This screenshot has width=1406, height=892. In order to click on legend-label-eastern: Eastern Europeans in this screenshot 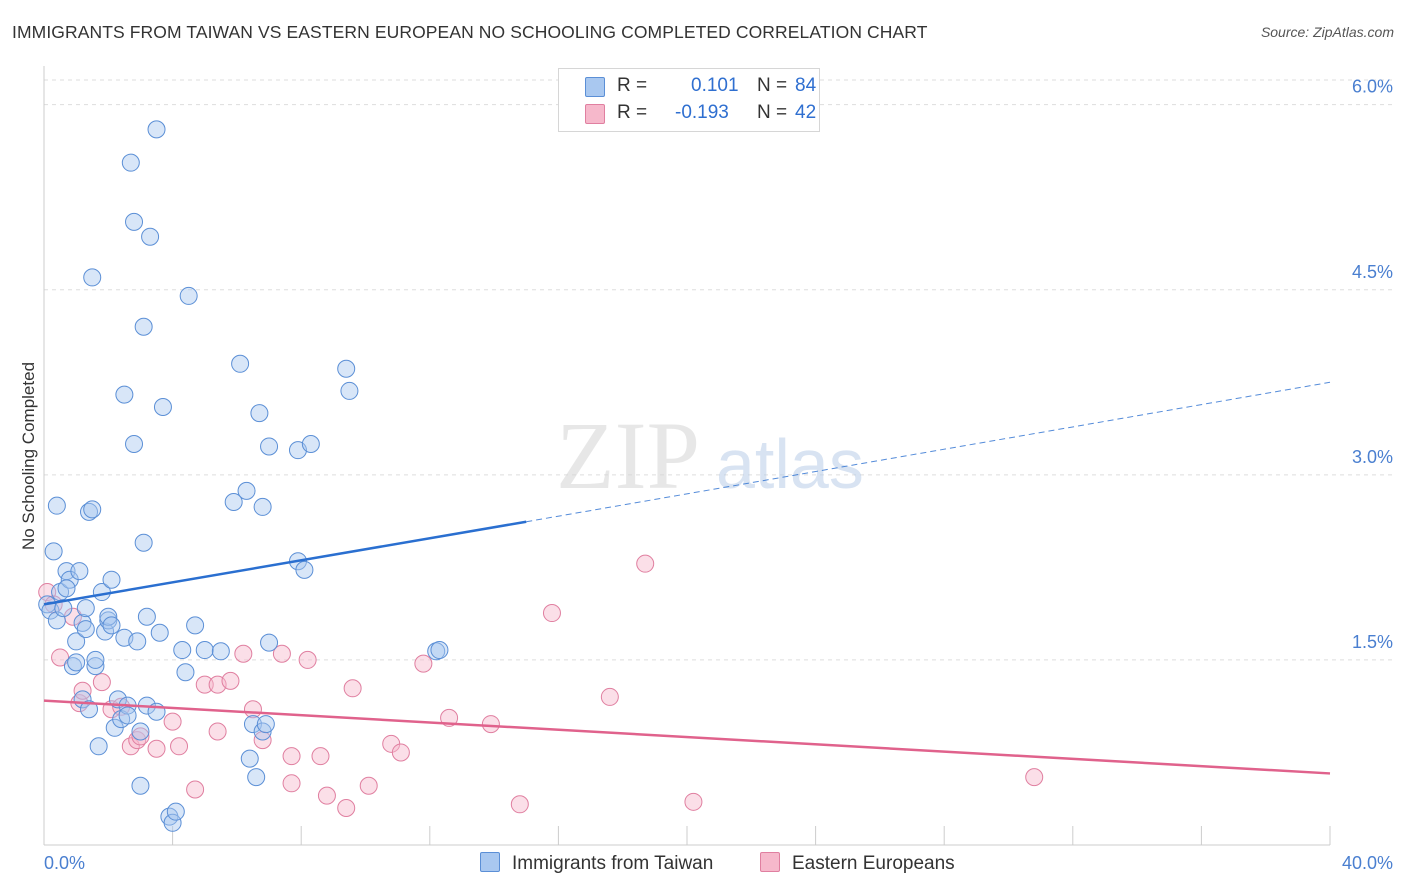, I will do `click(873, 863)`.